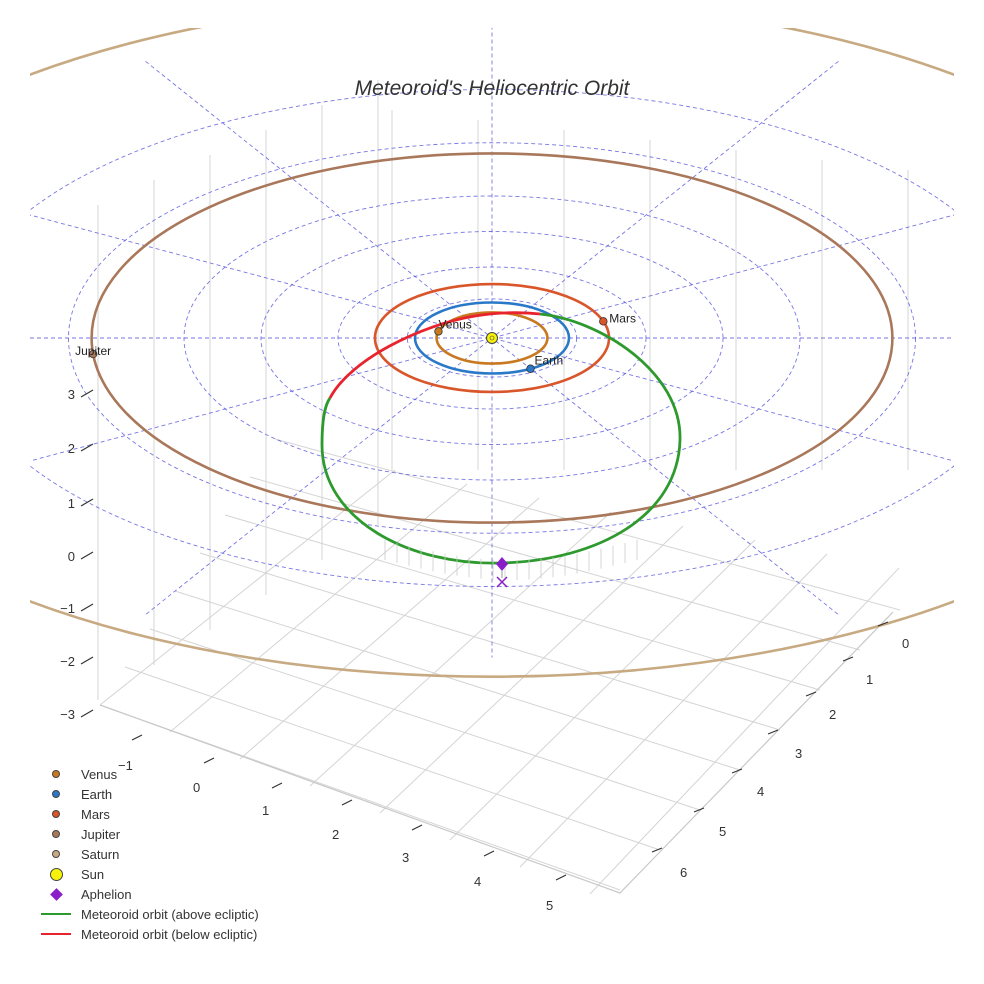 This screenshot has height=984, width=984. I want to click on sun-core, so click(492, 338).